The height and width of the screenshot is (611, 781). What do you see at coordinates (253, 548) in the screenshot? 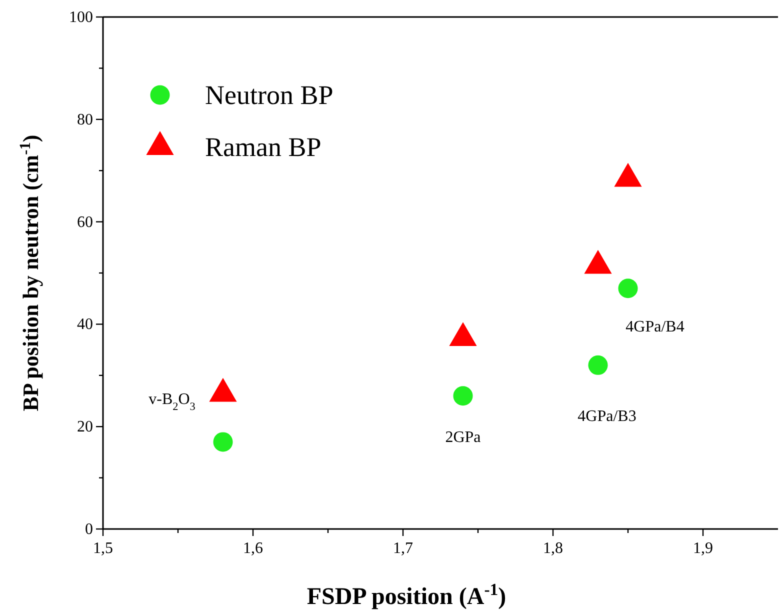
I see `x-tick-label: 1,6` at bounding box center [253, 548].